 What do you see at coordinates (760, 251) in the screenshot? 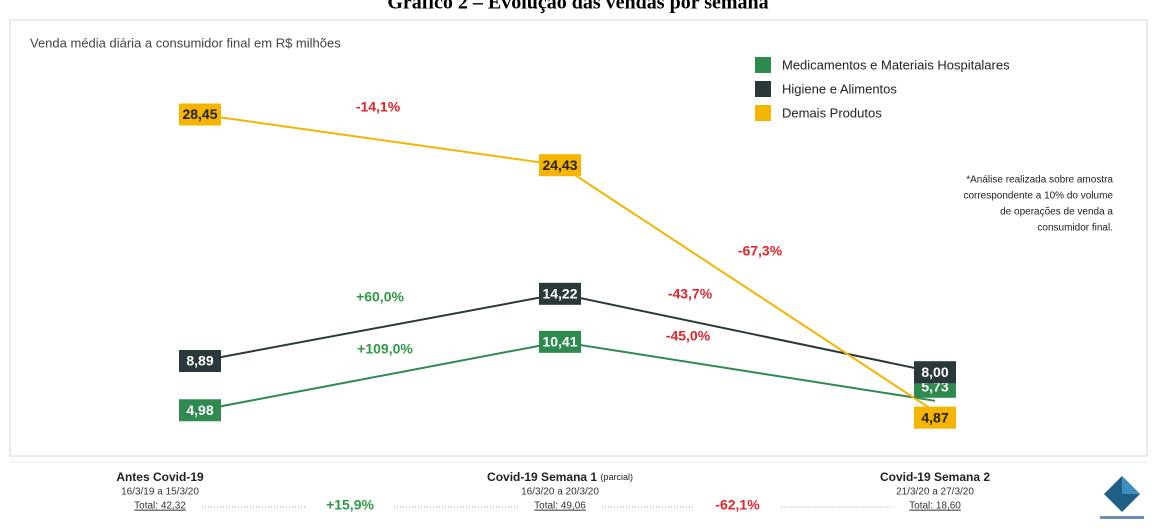
I see `change-label: -67,3%` at bounding box center [760, 251].